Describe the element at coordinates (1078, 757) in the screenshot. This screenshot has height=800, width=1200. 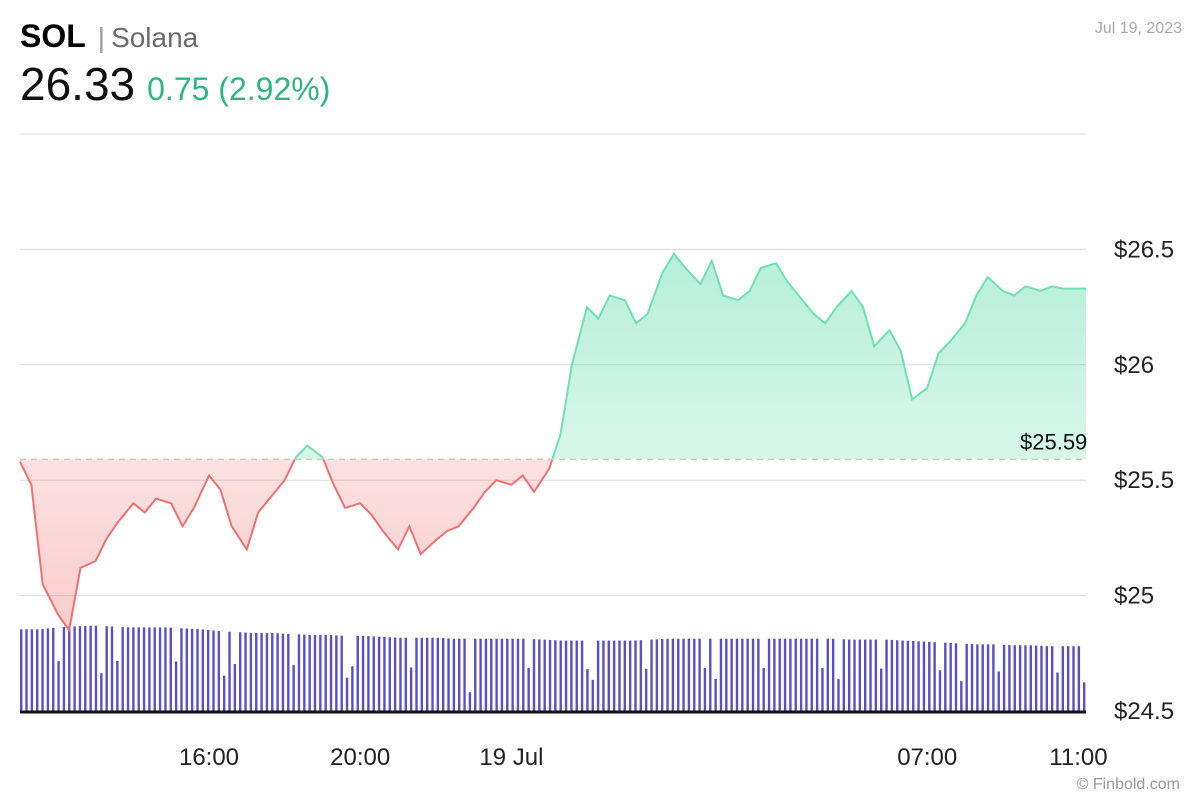
I see `x-tick-label: 11:00` at that location.